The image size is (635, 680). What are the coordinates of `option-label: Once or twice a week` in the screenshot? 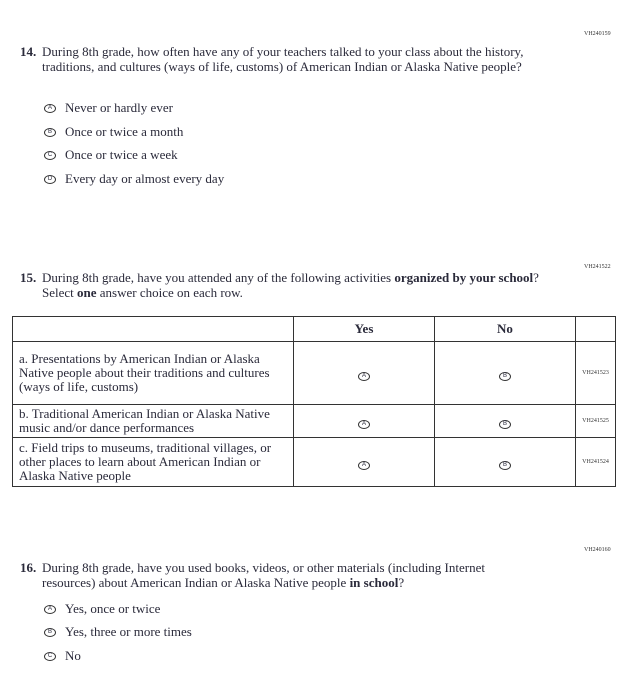 It's located at (121, 154).